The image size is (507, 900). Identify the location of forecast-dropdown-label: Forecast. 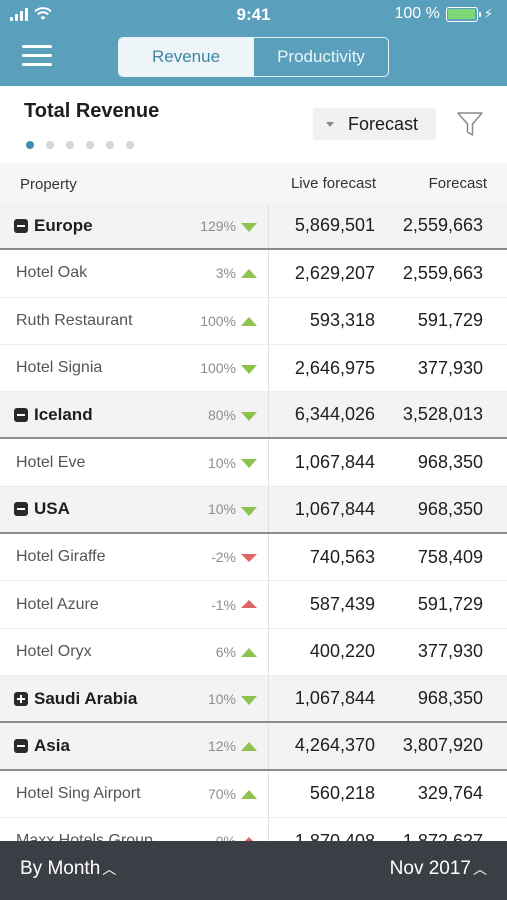
(383, 123).